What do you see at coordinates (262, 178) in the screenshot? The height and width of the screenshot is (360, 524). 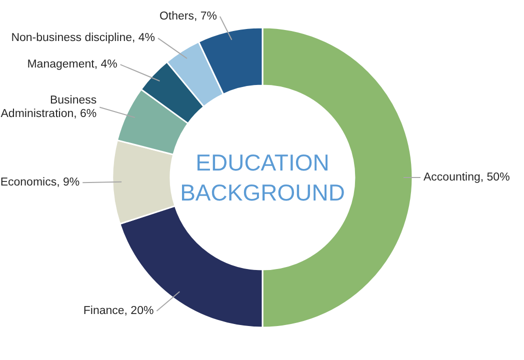 I see `text: EDUCATION BACKGROUND` at bounding box center [262, 178].